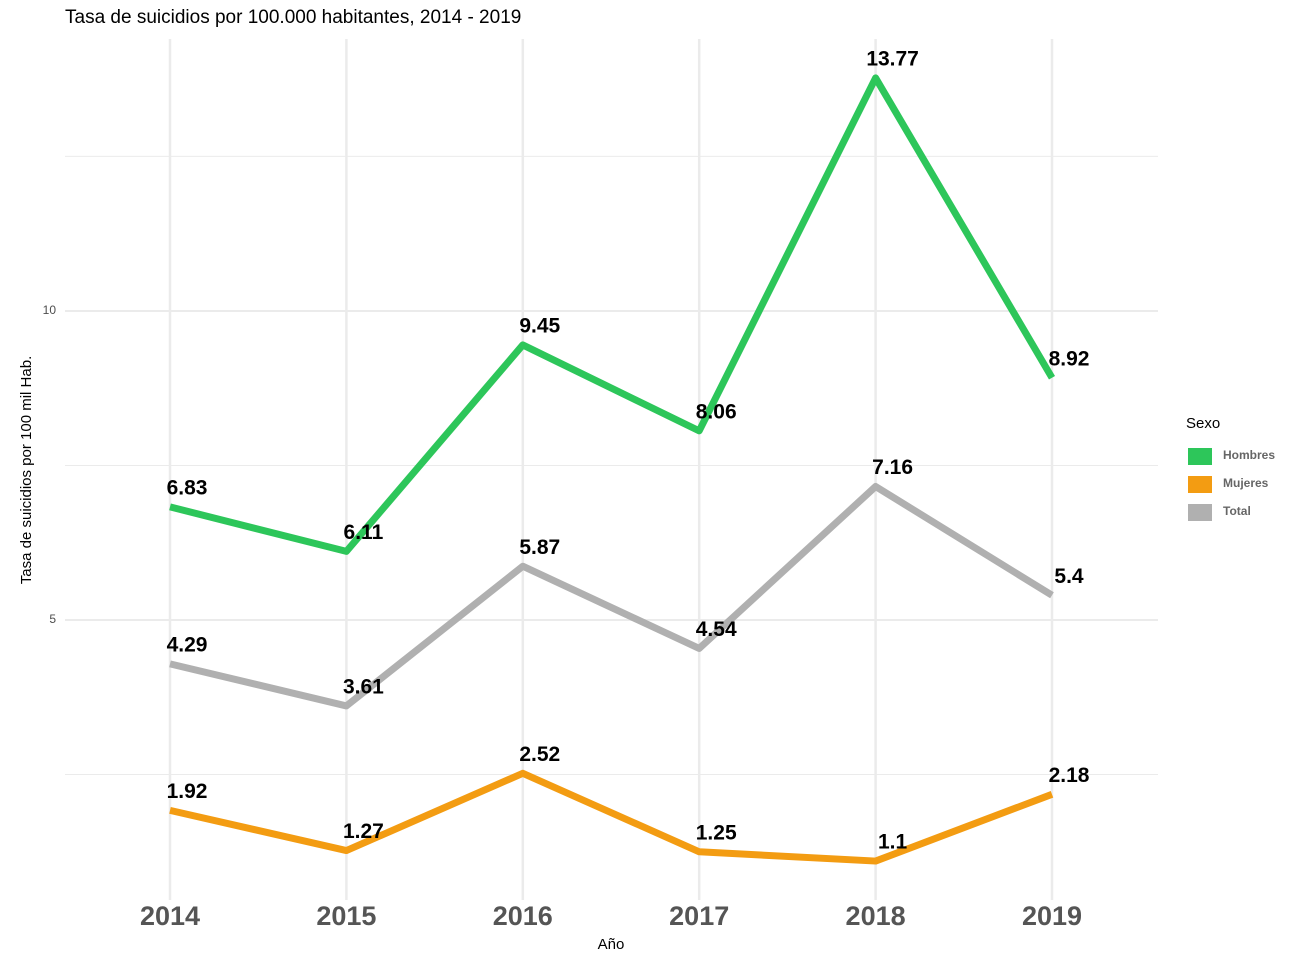  What do you see at coordinates (1052, 916) in the screenshot?
I see `x-tick-label: 2019` at bounding box center [1052, 916].